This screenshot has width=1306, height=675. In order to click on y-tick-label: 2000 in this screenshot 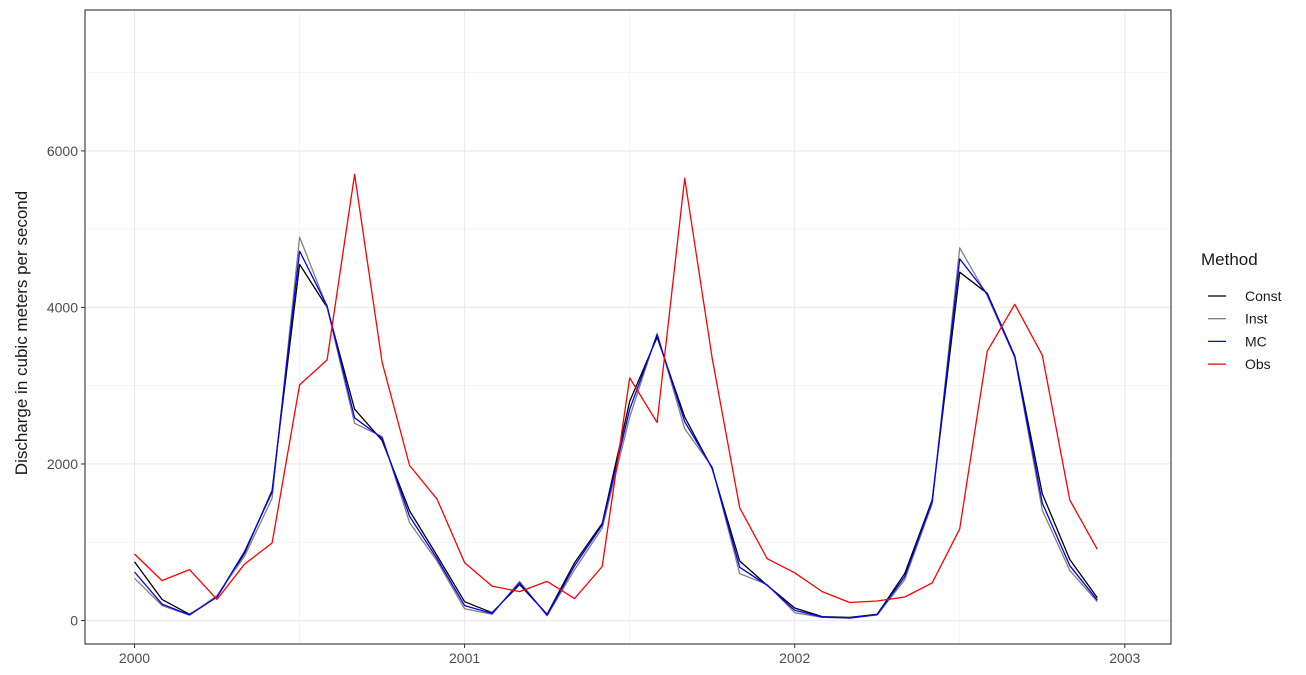, I will do `click(62, 464)`.